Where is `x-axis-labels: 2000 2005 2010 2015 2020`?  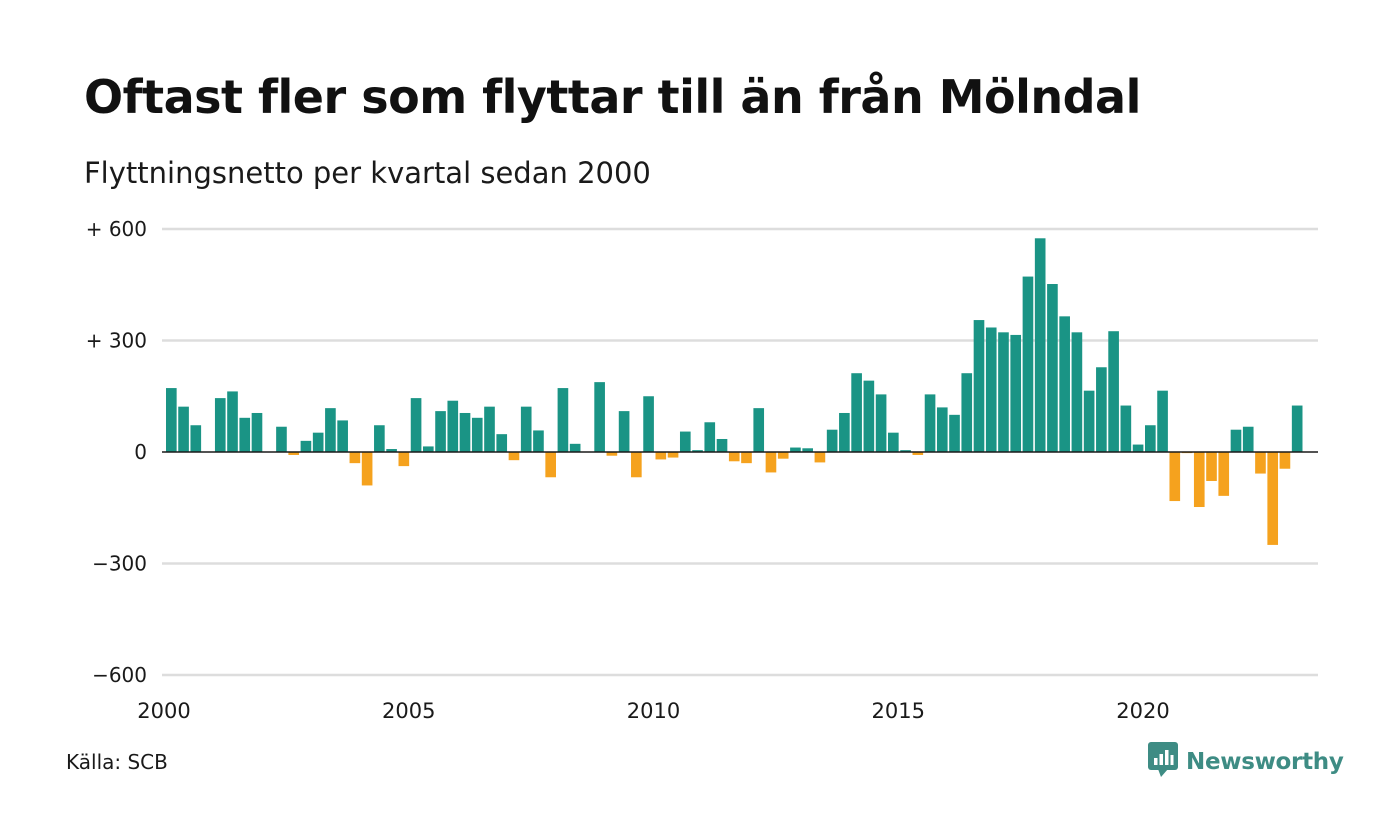
x-axis-labels: 2000 2005 2010 2015 2020 is located at coordinates (653, 711).